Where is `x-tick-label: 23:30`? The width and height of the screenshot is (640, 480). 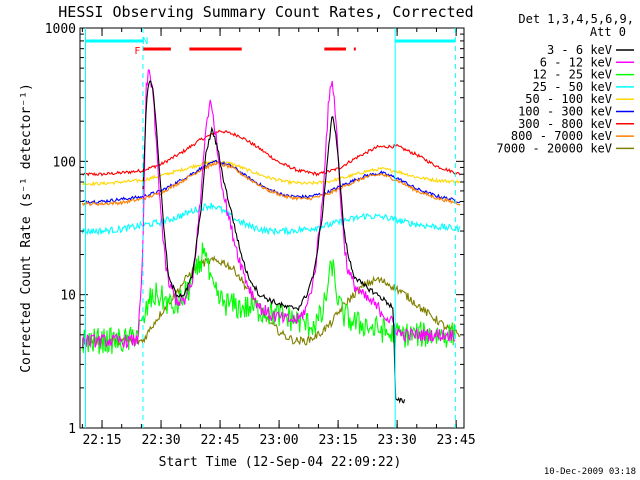 x-tick-label: 23:30 is located at coordinates (397, 440).